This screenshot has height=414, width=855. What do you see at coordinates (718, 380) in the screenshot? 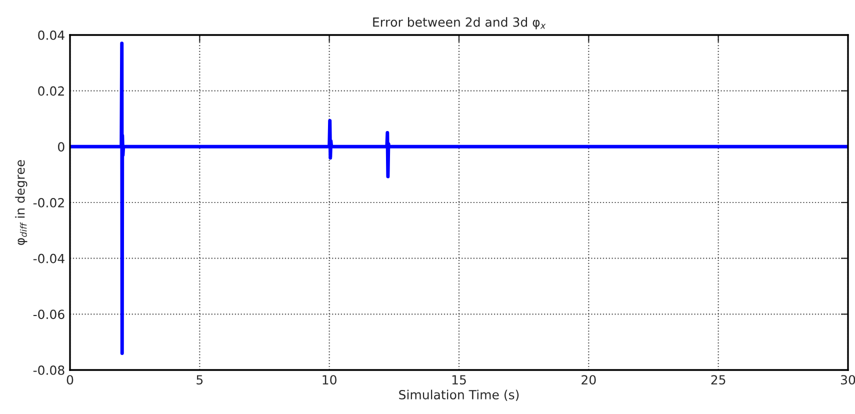
I see `x-tick-label: 25` at bounding box center [718, 380].